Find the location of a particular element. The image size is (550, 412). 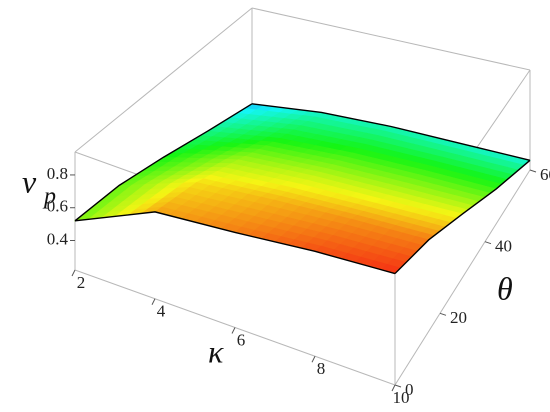

x-tick-label: 2 is located at coordinates (81, 282).